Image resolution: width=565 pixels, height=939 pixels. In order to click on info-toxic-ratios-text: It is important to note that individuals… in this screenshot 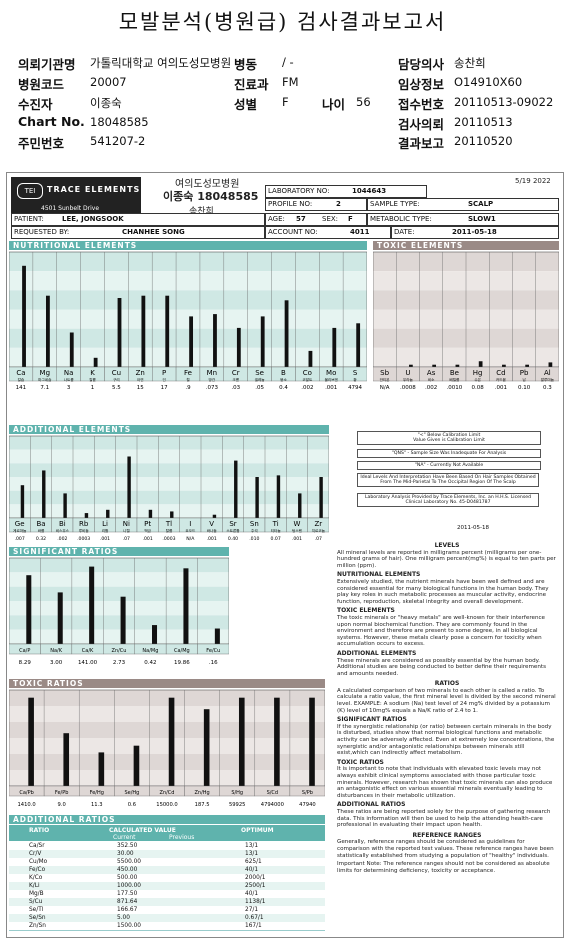, I will do `click(445, 782)`.